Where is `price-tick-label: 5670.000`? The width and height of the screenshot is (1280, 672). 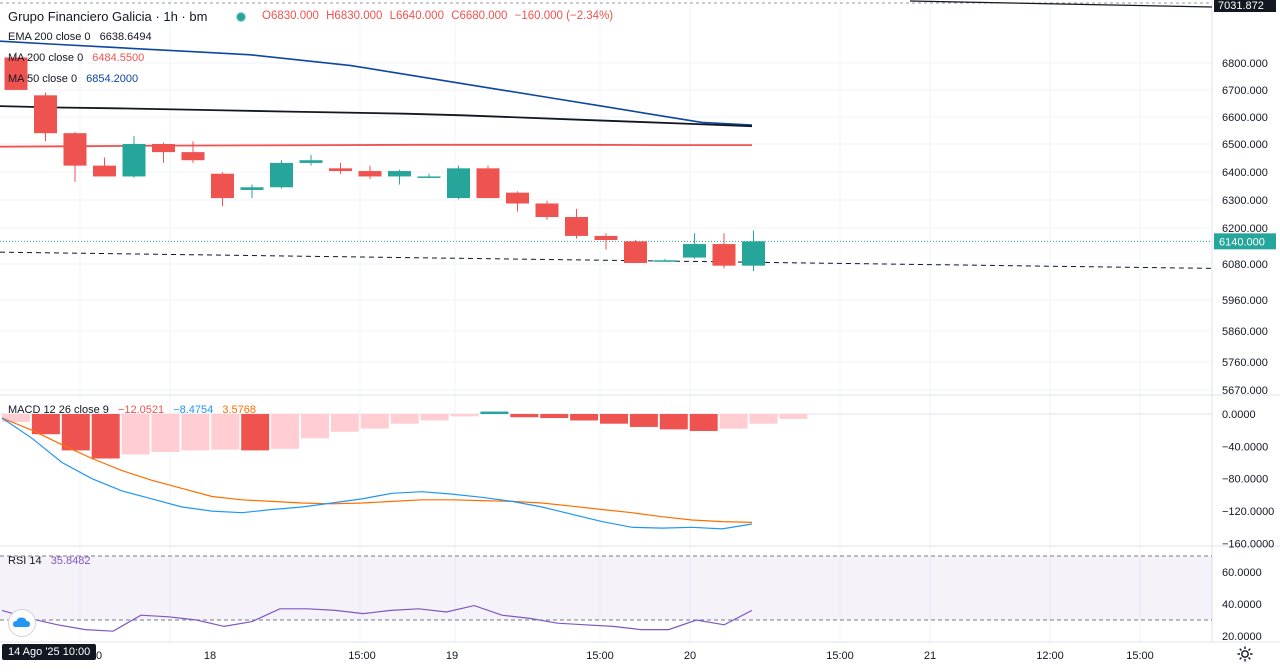 price-tick-label: 5670.000 is located at coordinates (1245, 391).